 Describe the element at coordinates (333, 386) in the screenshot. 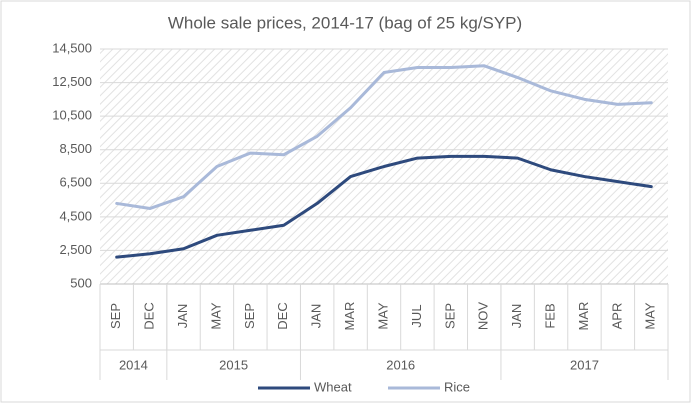

I see `legend-label: Wheat` at that location.